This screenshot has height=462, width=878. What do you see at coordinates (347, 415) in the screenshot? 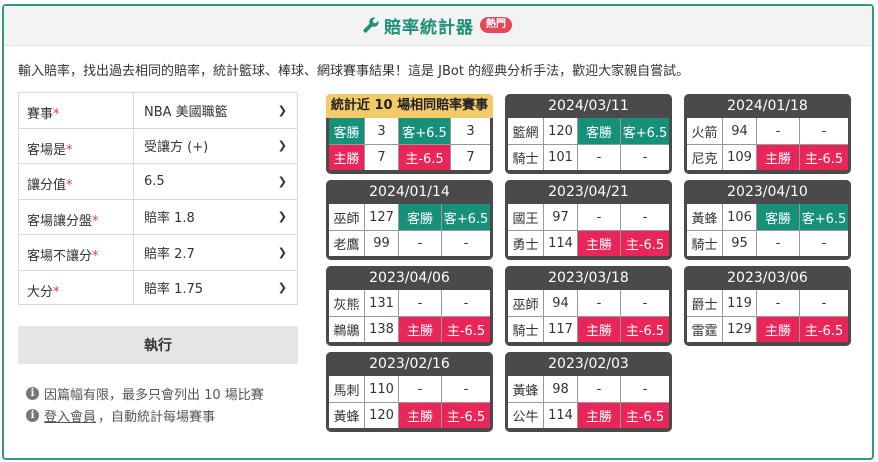
I see `home-team: 黃蜂` at bounding box center [347, 415].